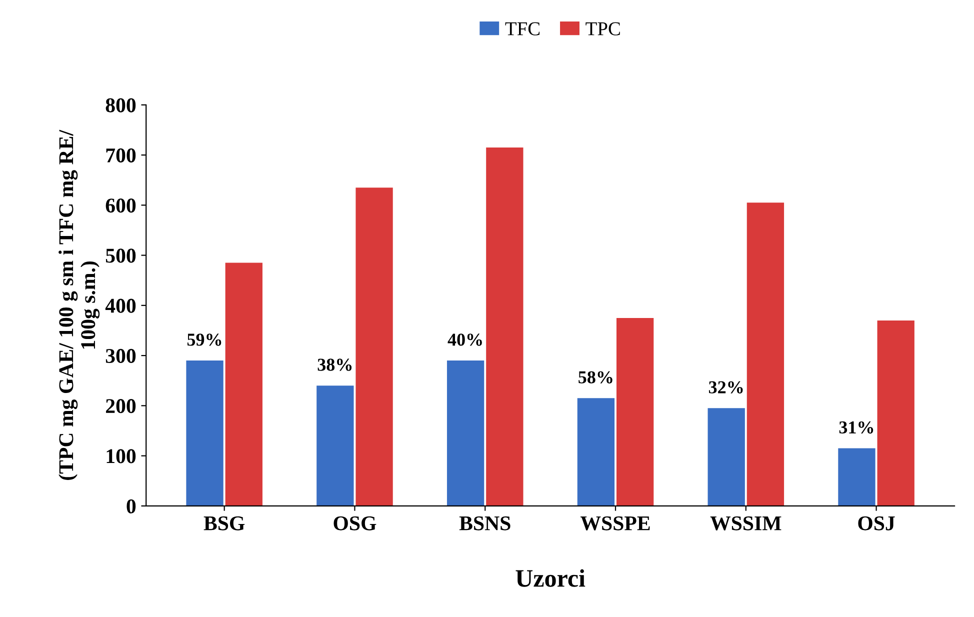 Image resolution: width=974 pixels, height=617 pixels. Describe the element at coordinates (121, 456) in the screenshot. I see `y-tick-label: 100` at that location.